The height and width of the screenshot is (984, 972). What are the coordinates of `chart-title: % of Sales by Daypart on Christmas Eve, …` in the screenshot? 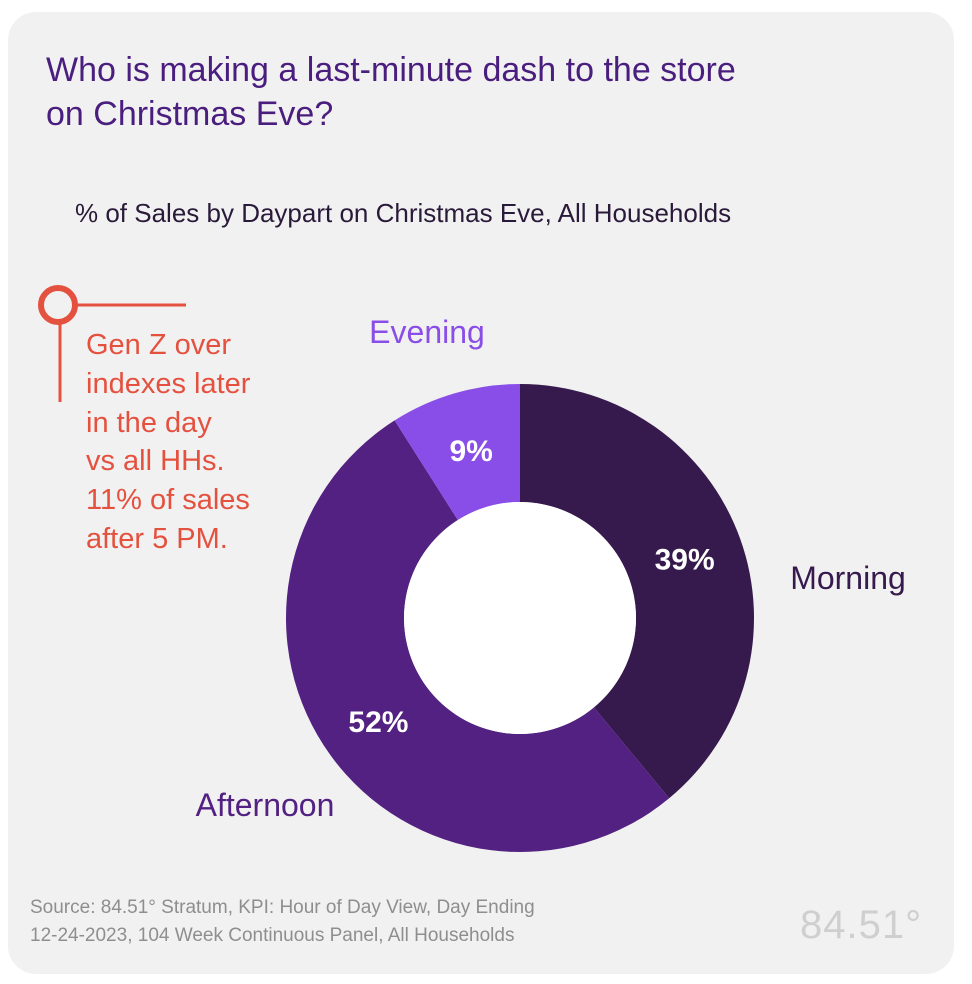 It's located at (403, 213).